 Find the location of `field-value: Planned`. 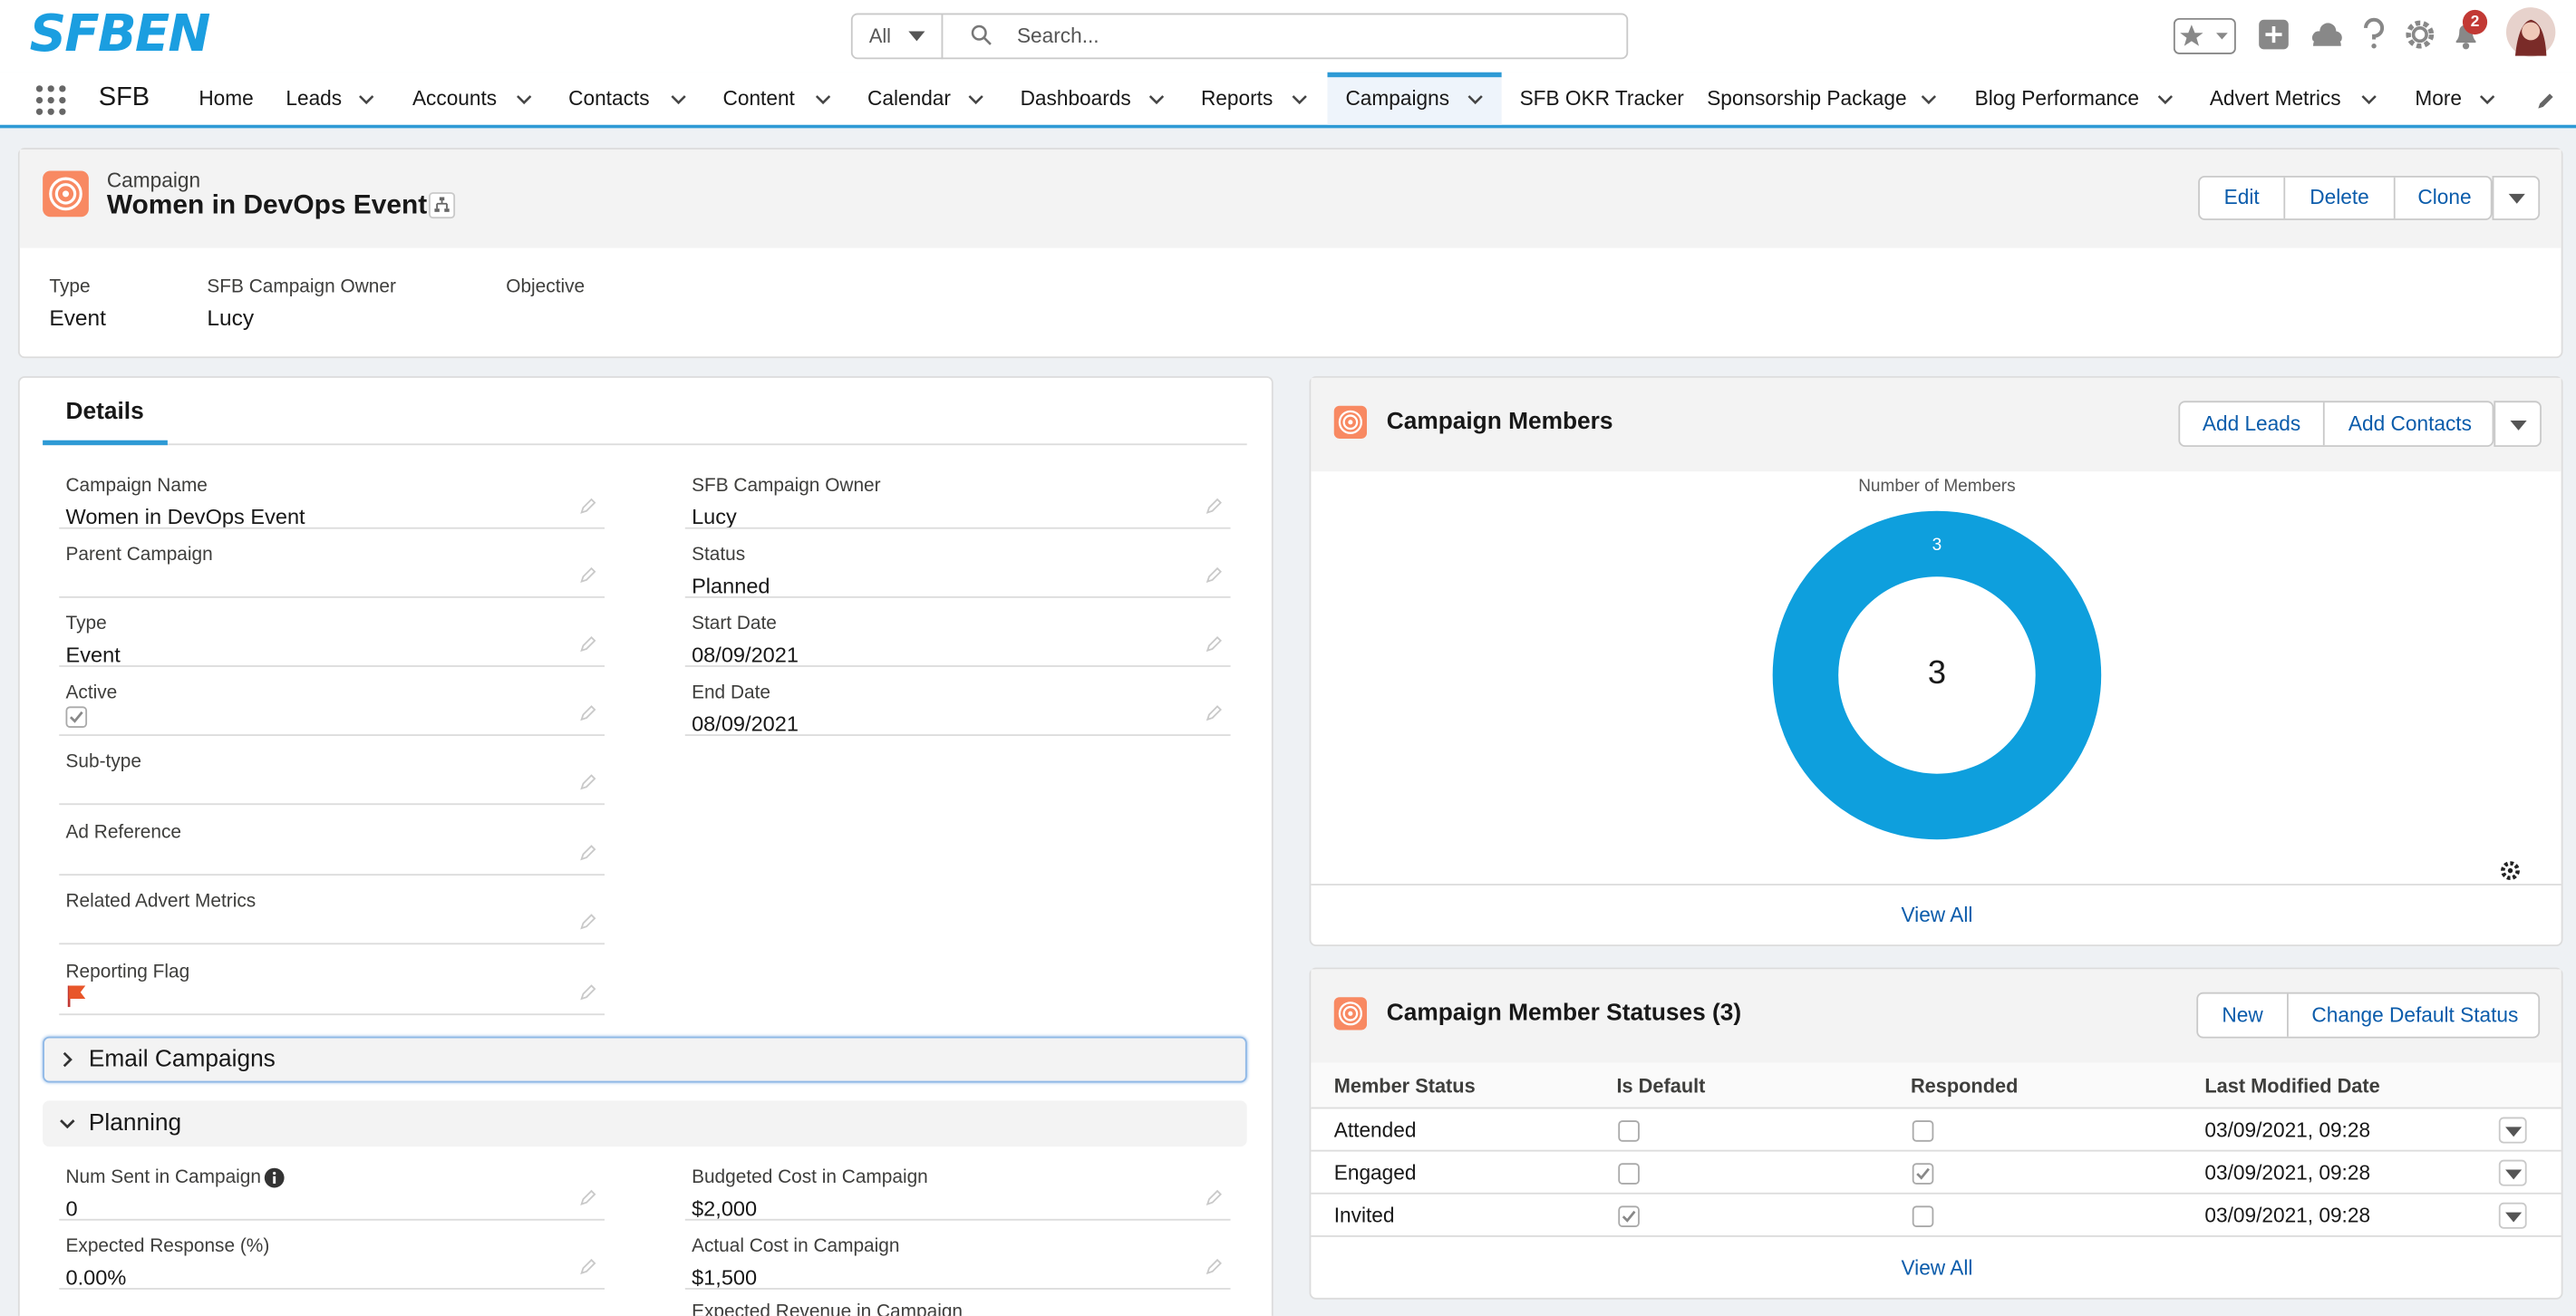

field-value: Planned is located at coordinates (731, 586).